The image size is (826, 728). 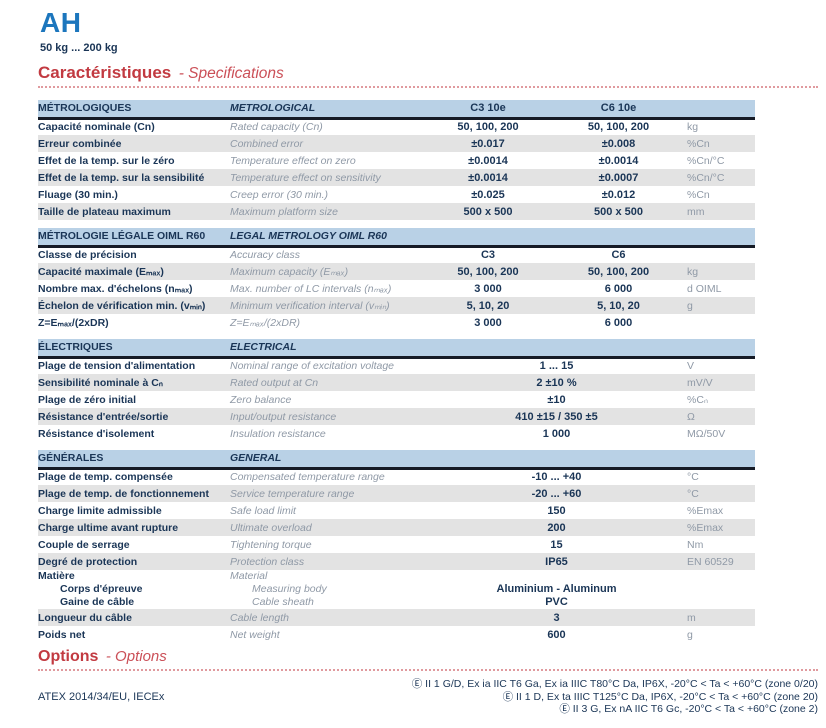 I want to click on row-value-c6: ±0.0007, so click(x=618, y=177).